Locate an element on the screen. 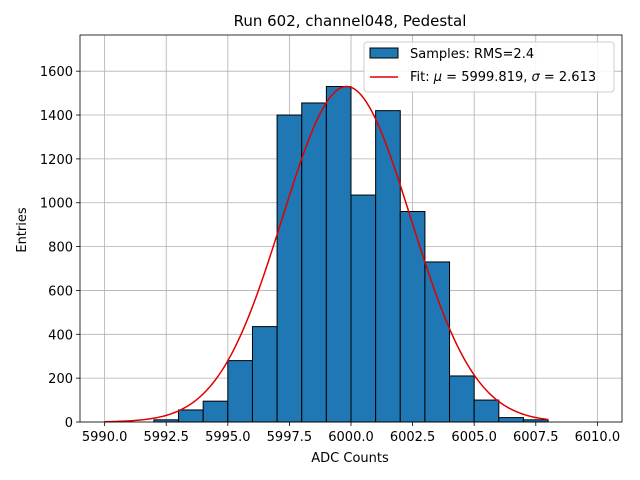  x-tick-label: 6007.5 is located at coordinates (536, 437).